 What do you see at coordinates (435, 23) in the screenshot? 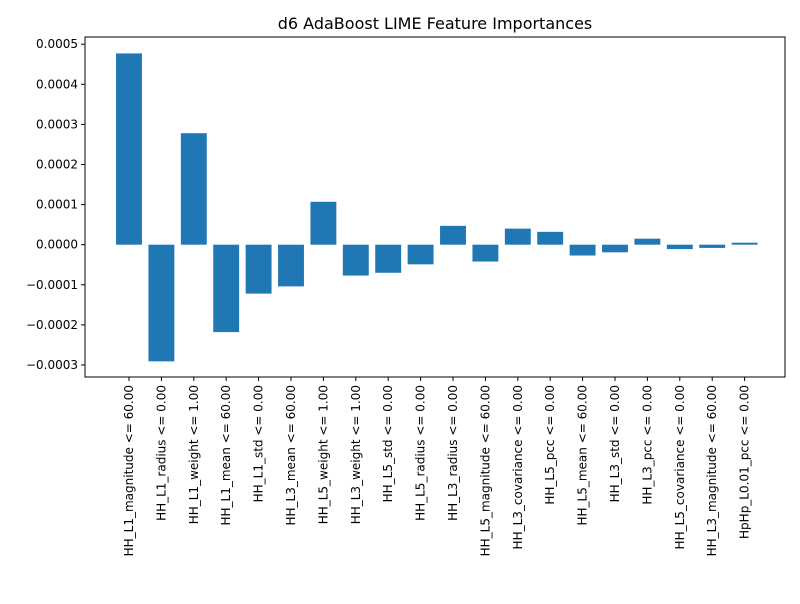
I see `chart-title: d6 AdaBoost LIME Feature Importances` at bounding box center [435, 23].